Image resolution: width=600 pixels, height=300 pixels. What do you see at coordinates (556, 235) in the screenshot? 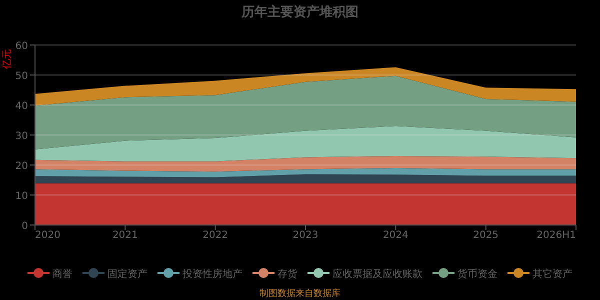
I see `x-tick-label: 2026H1` at bounding box center [556, 235].